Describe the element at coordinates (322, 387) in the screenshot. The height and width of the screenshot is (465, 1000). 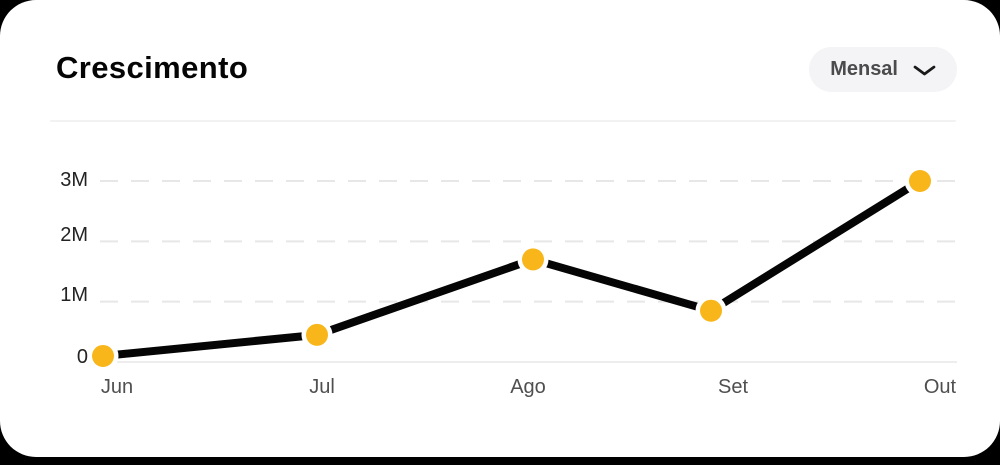
I see `x-axis-label-jul: Jul` at that location.